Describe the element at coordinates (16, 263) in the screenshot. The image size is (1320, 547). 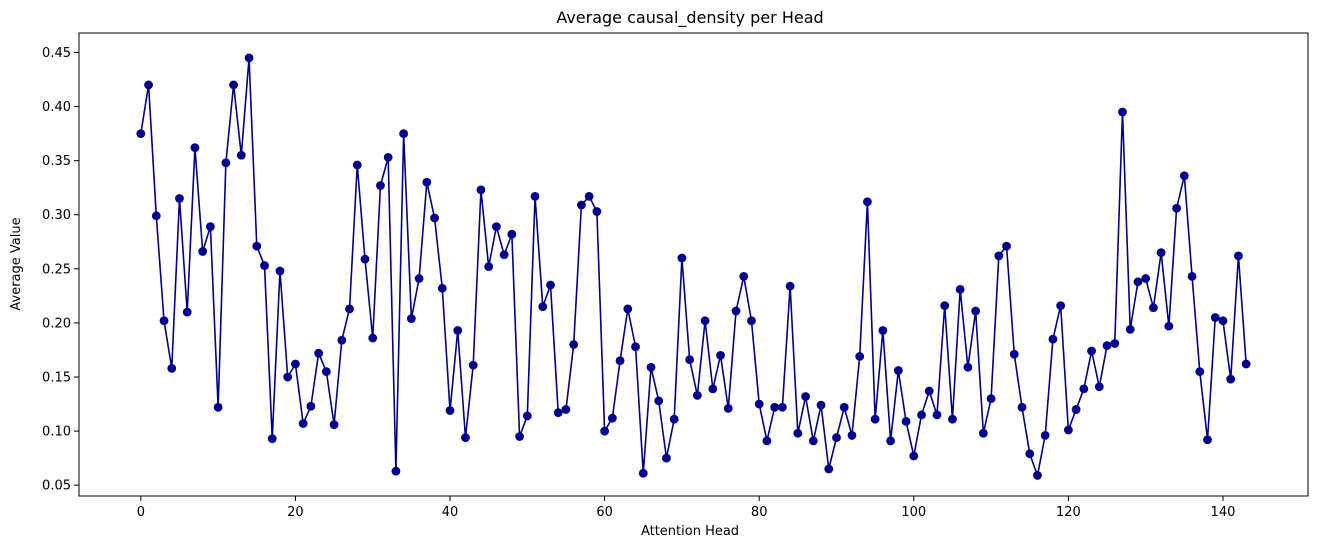
I see `y-axis-label: Average Value` at that location.